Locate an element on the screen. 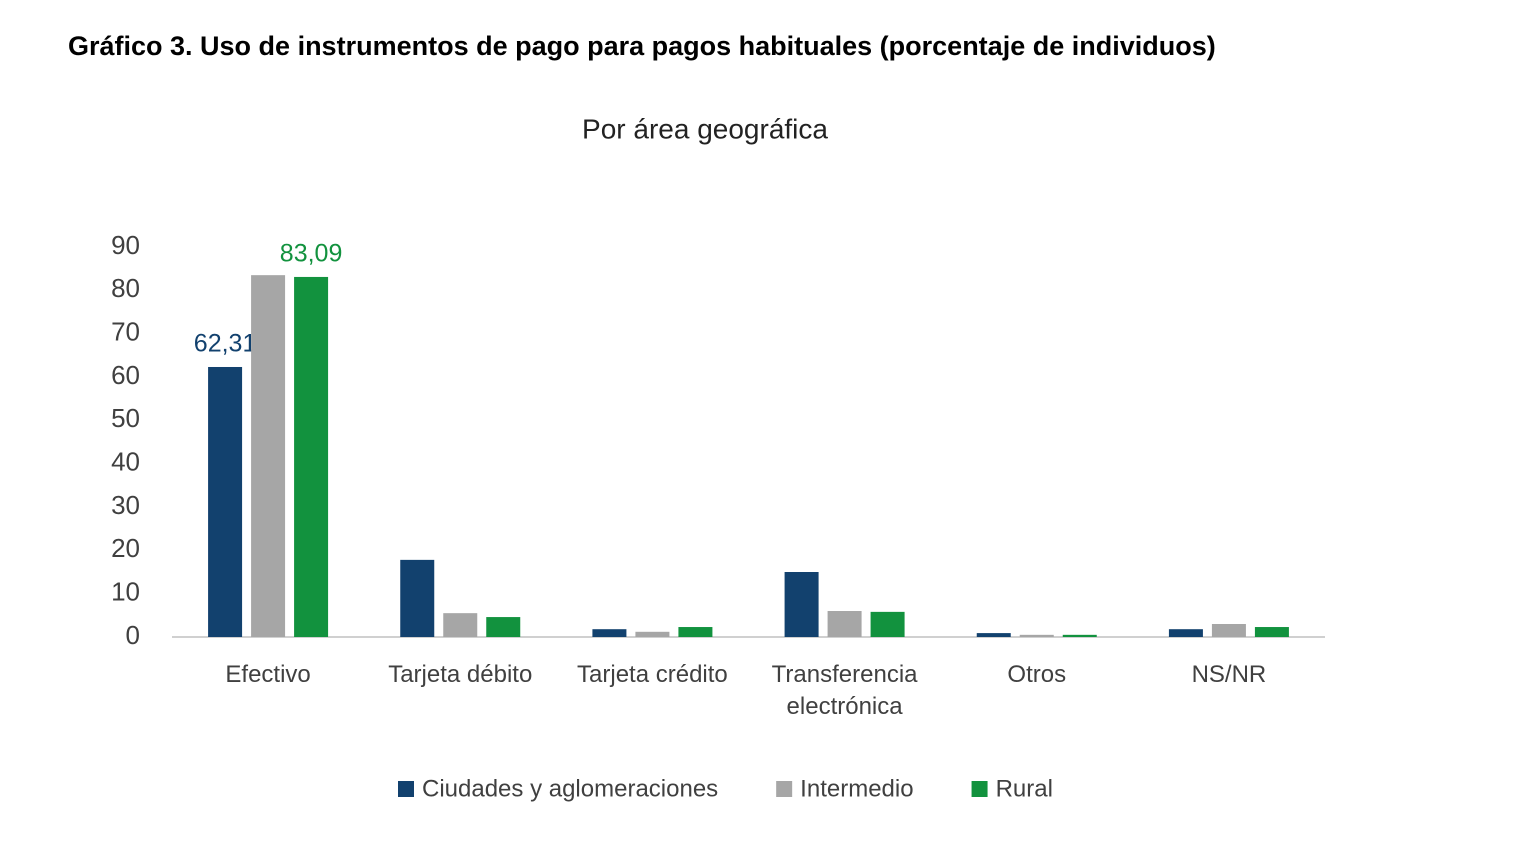 This screenshot has width=1515, height=861. data-label: 62,31 is located at coordinates (225, 344).